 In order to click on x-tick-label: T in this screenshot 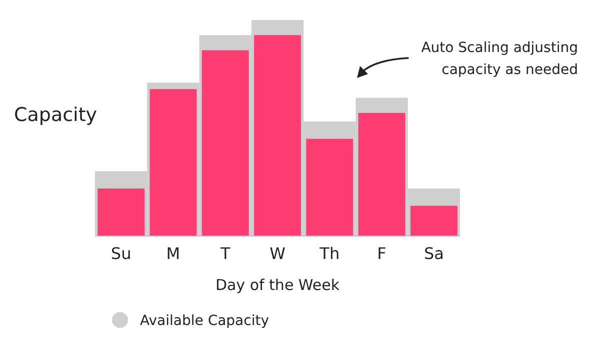, I will do `click(224, 253)`.